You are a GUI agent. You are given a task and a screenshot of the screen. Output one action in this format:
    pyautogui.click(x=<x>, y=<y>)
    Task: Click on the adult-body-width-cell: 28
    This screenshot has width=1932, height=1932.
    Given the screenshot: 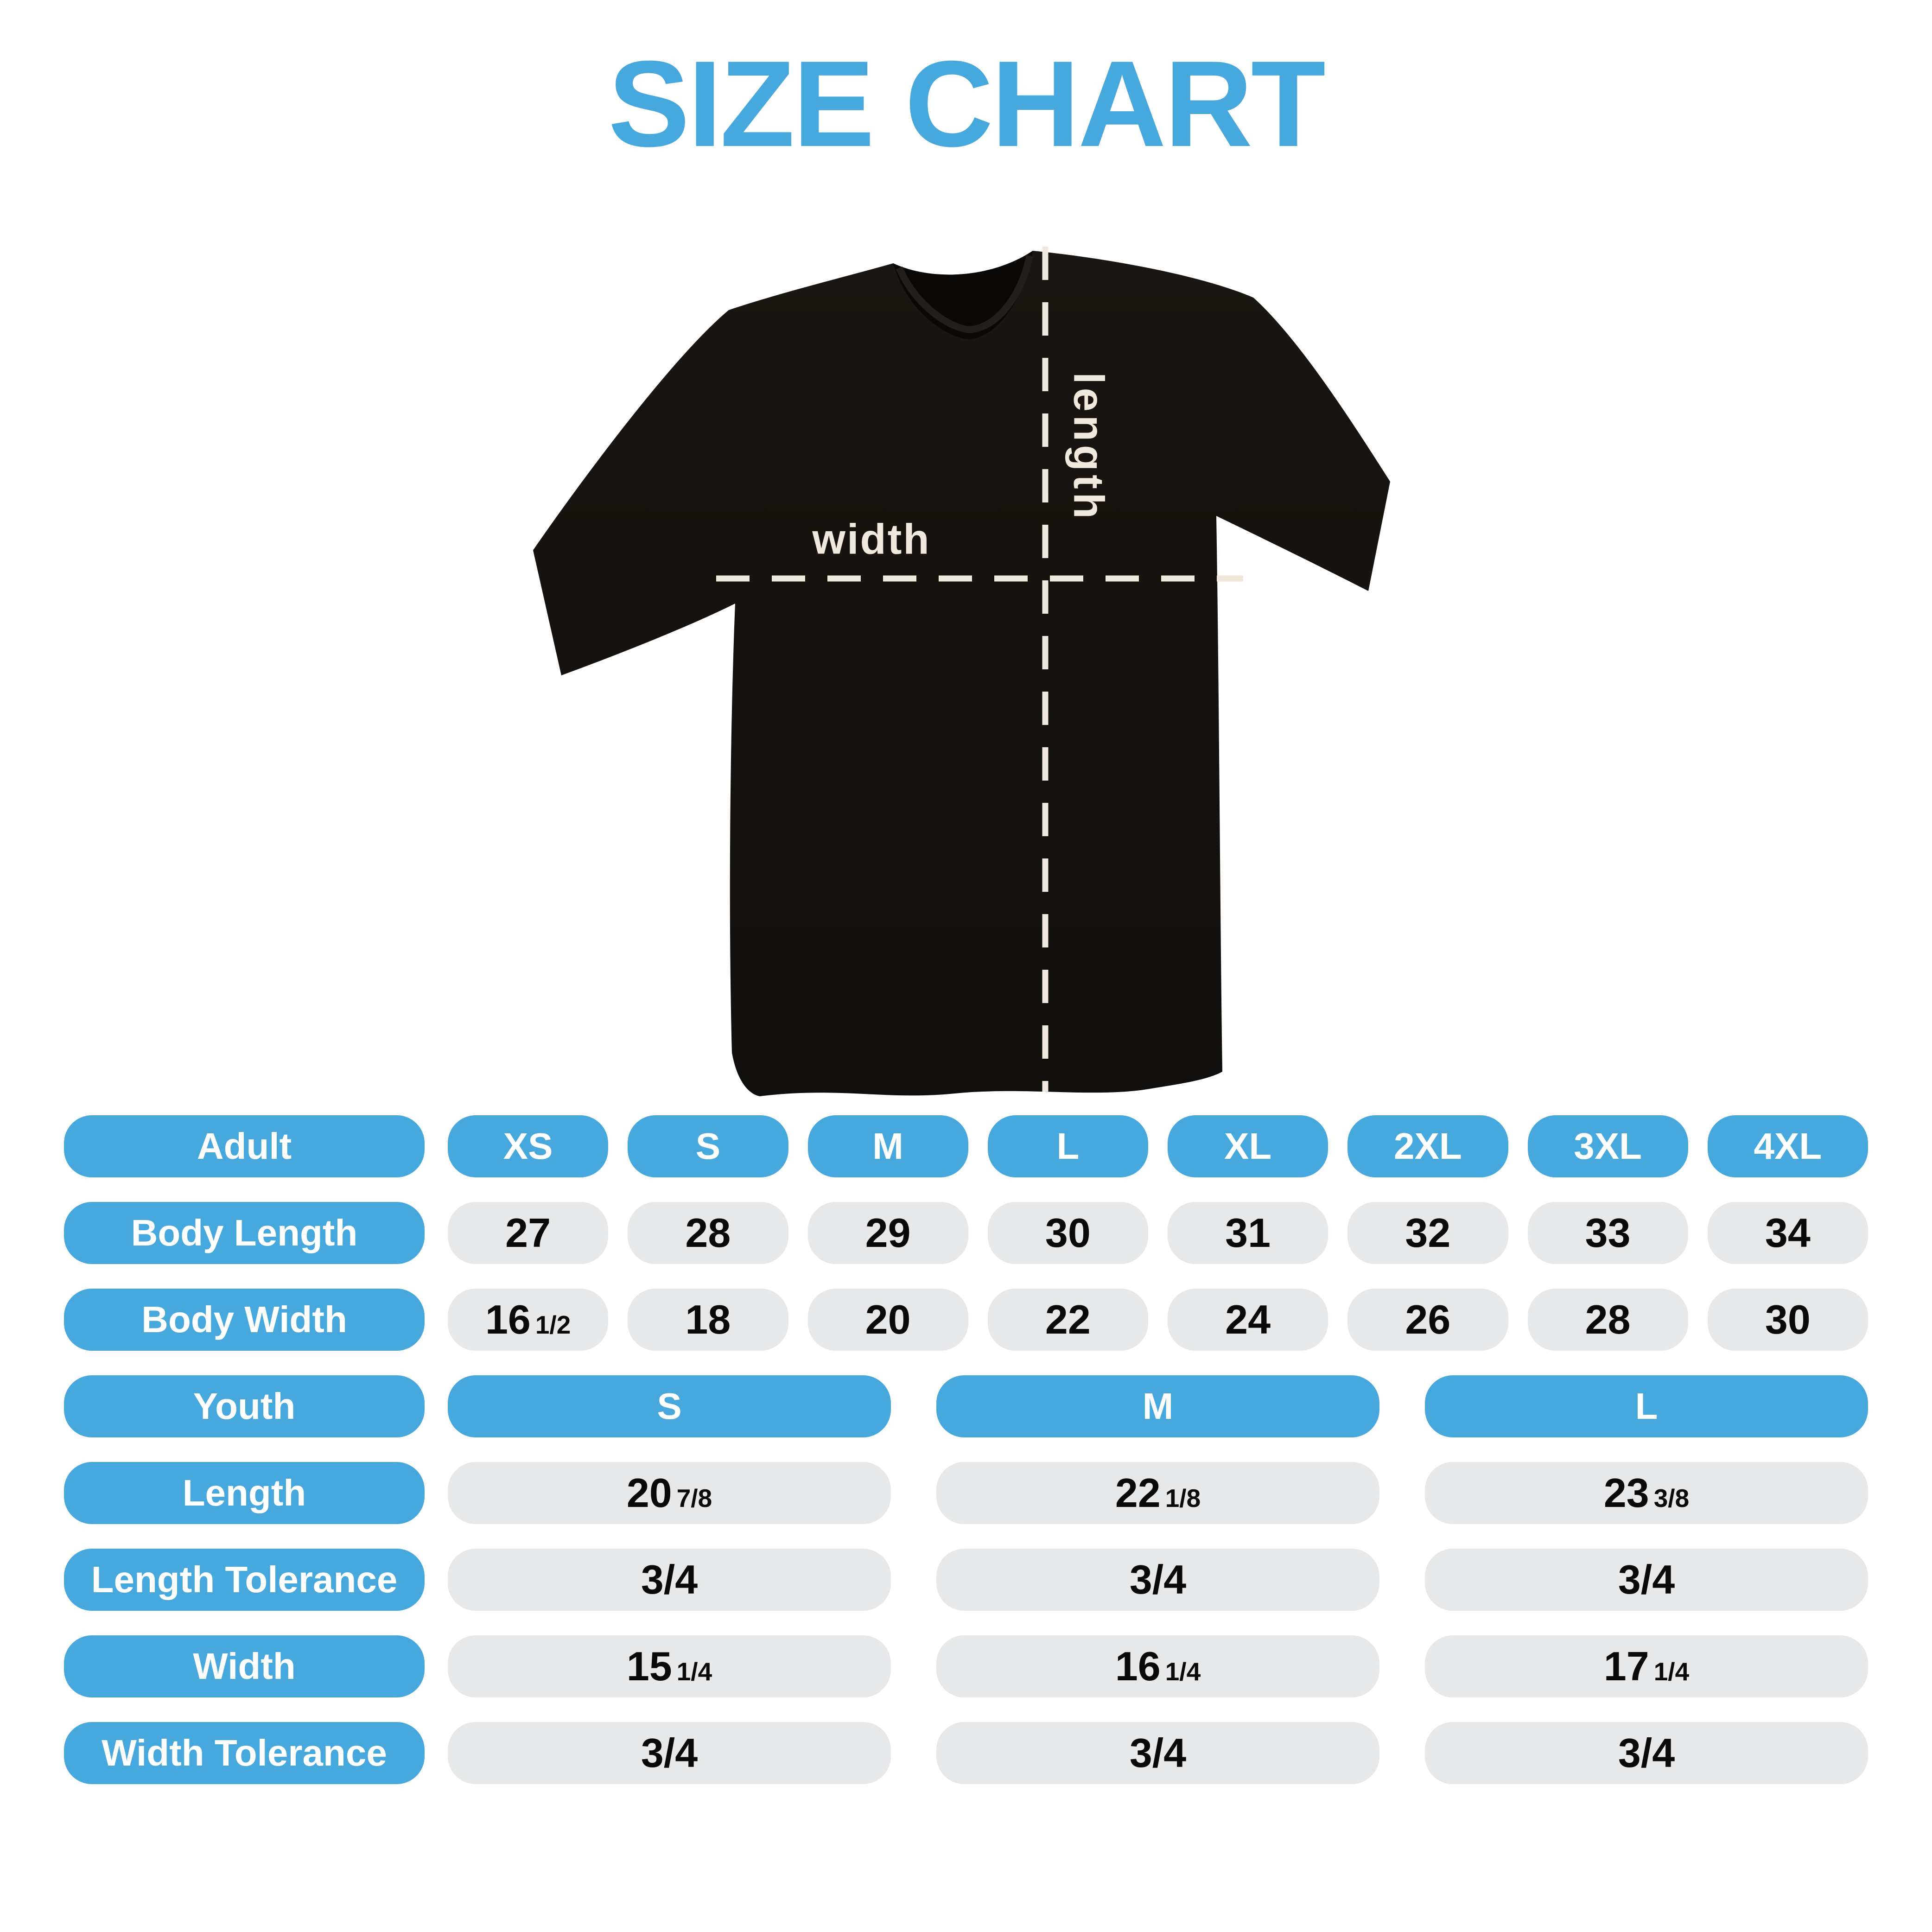 What is the action you would take?
    pyautogui.click(x=1607, y=1320)
    